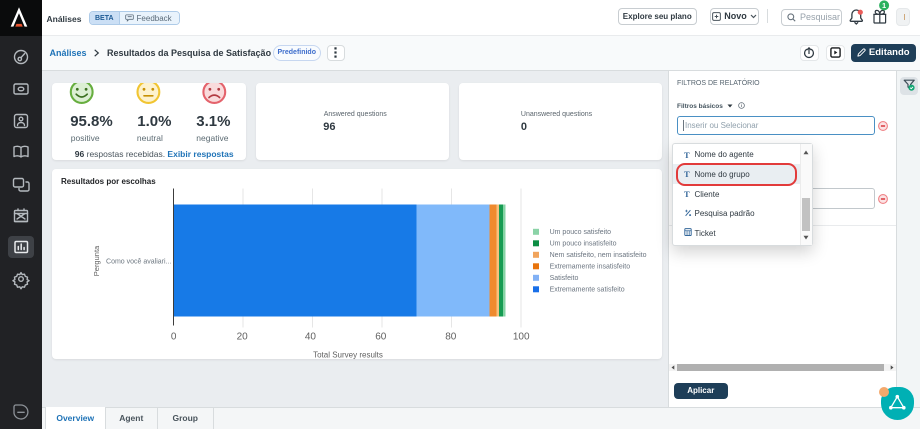 The width and height of the screenshot is (920, 429). Describe the element at coordinates (381, 336) in the screenshot. I see `svg-text: 60` at that location.